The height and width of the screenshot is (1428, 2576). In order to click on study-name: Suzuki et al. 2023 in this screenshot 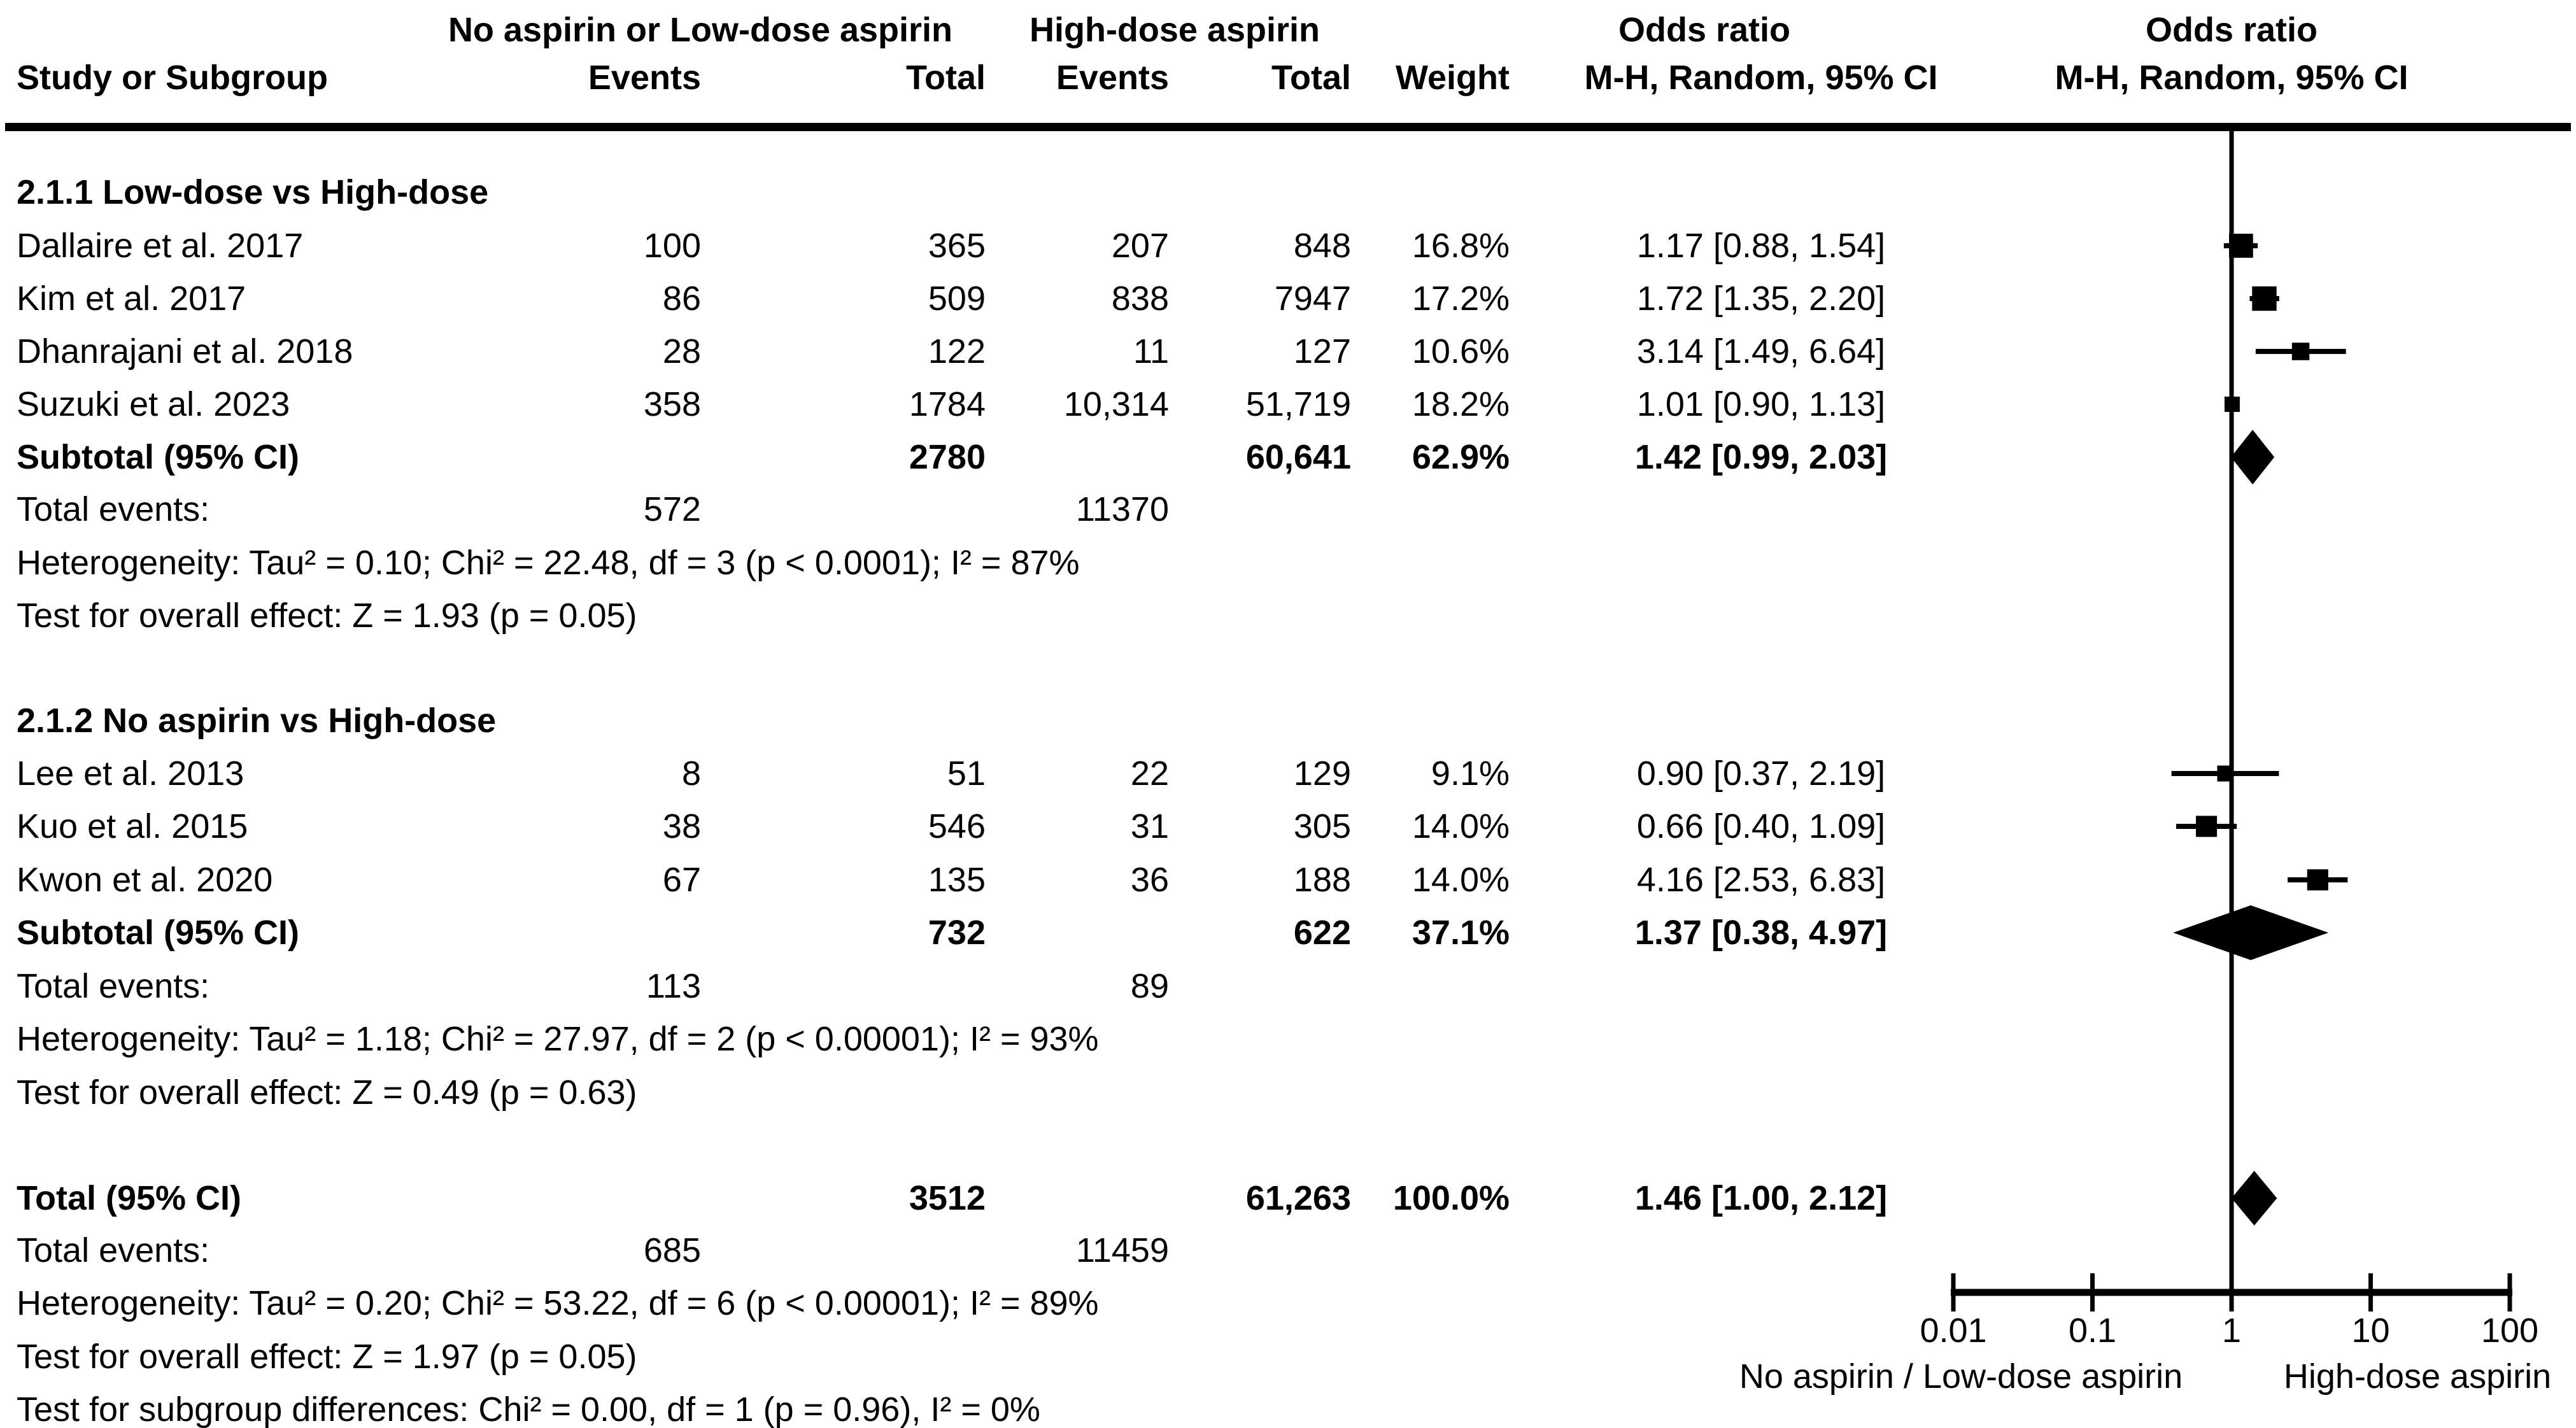, I will do `click(153, 404)`.